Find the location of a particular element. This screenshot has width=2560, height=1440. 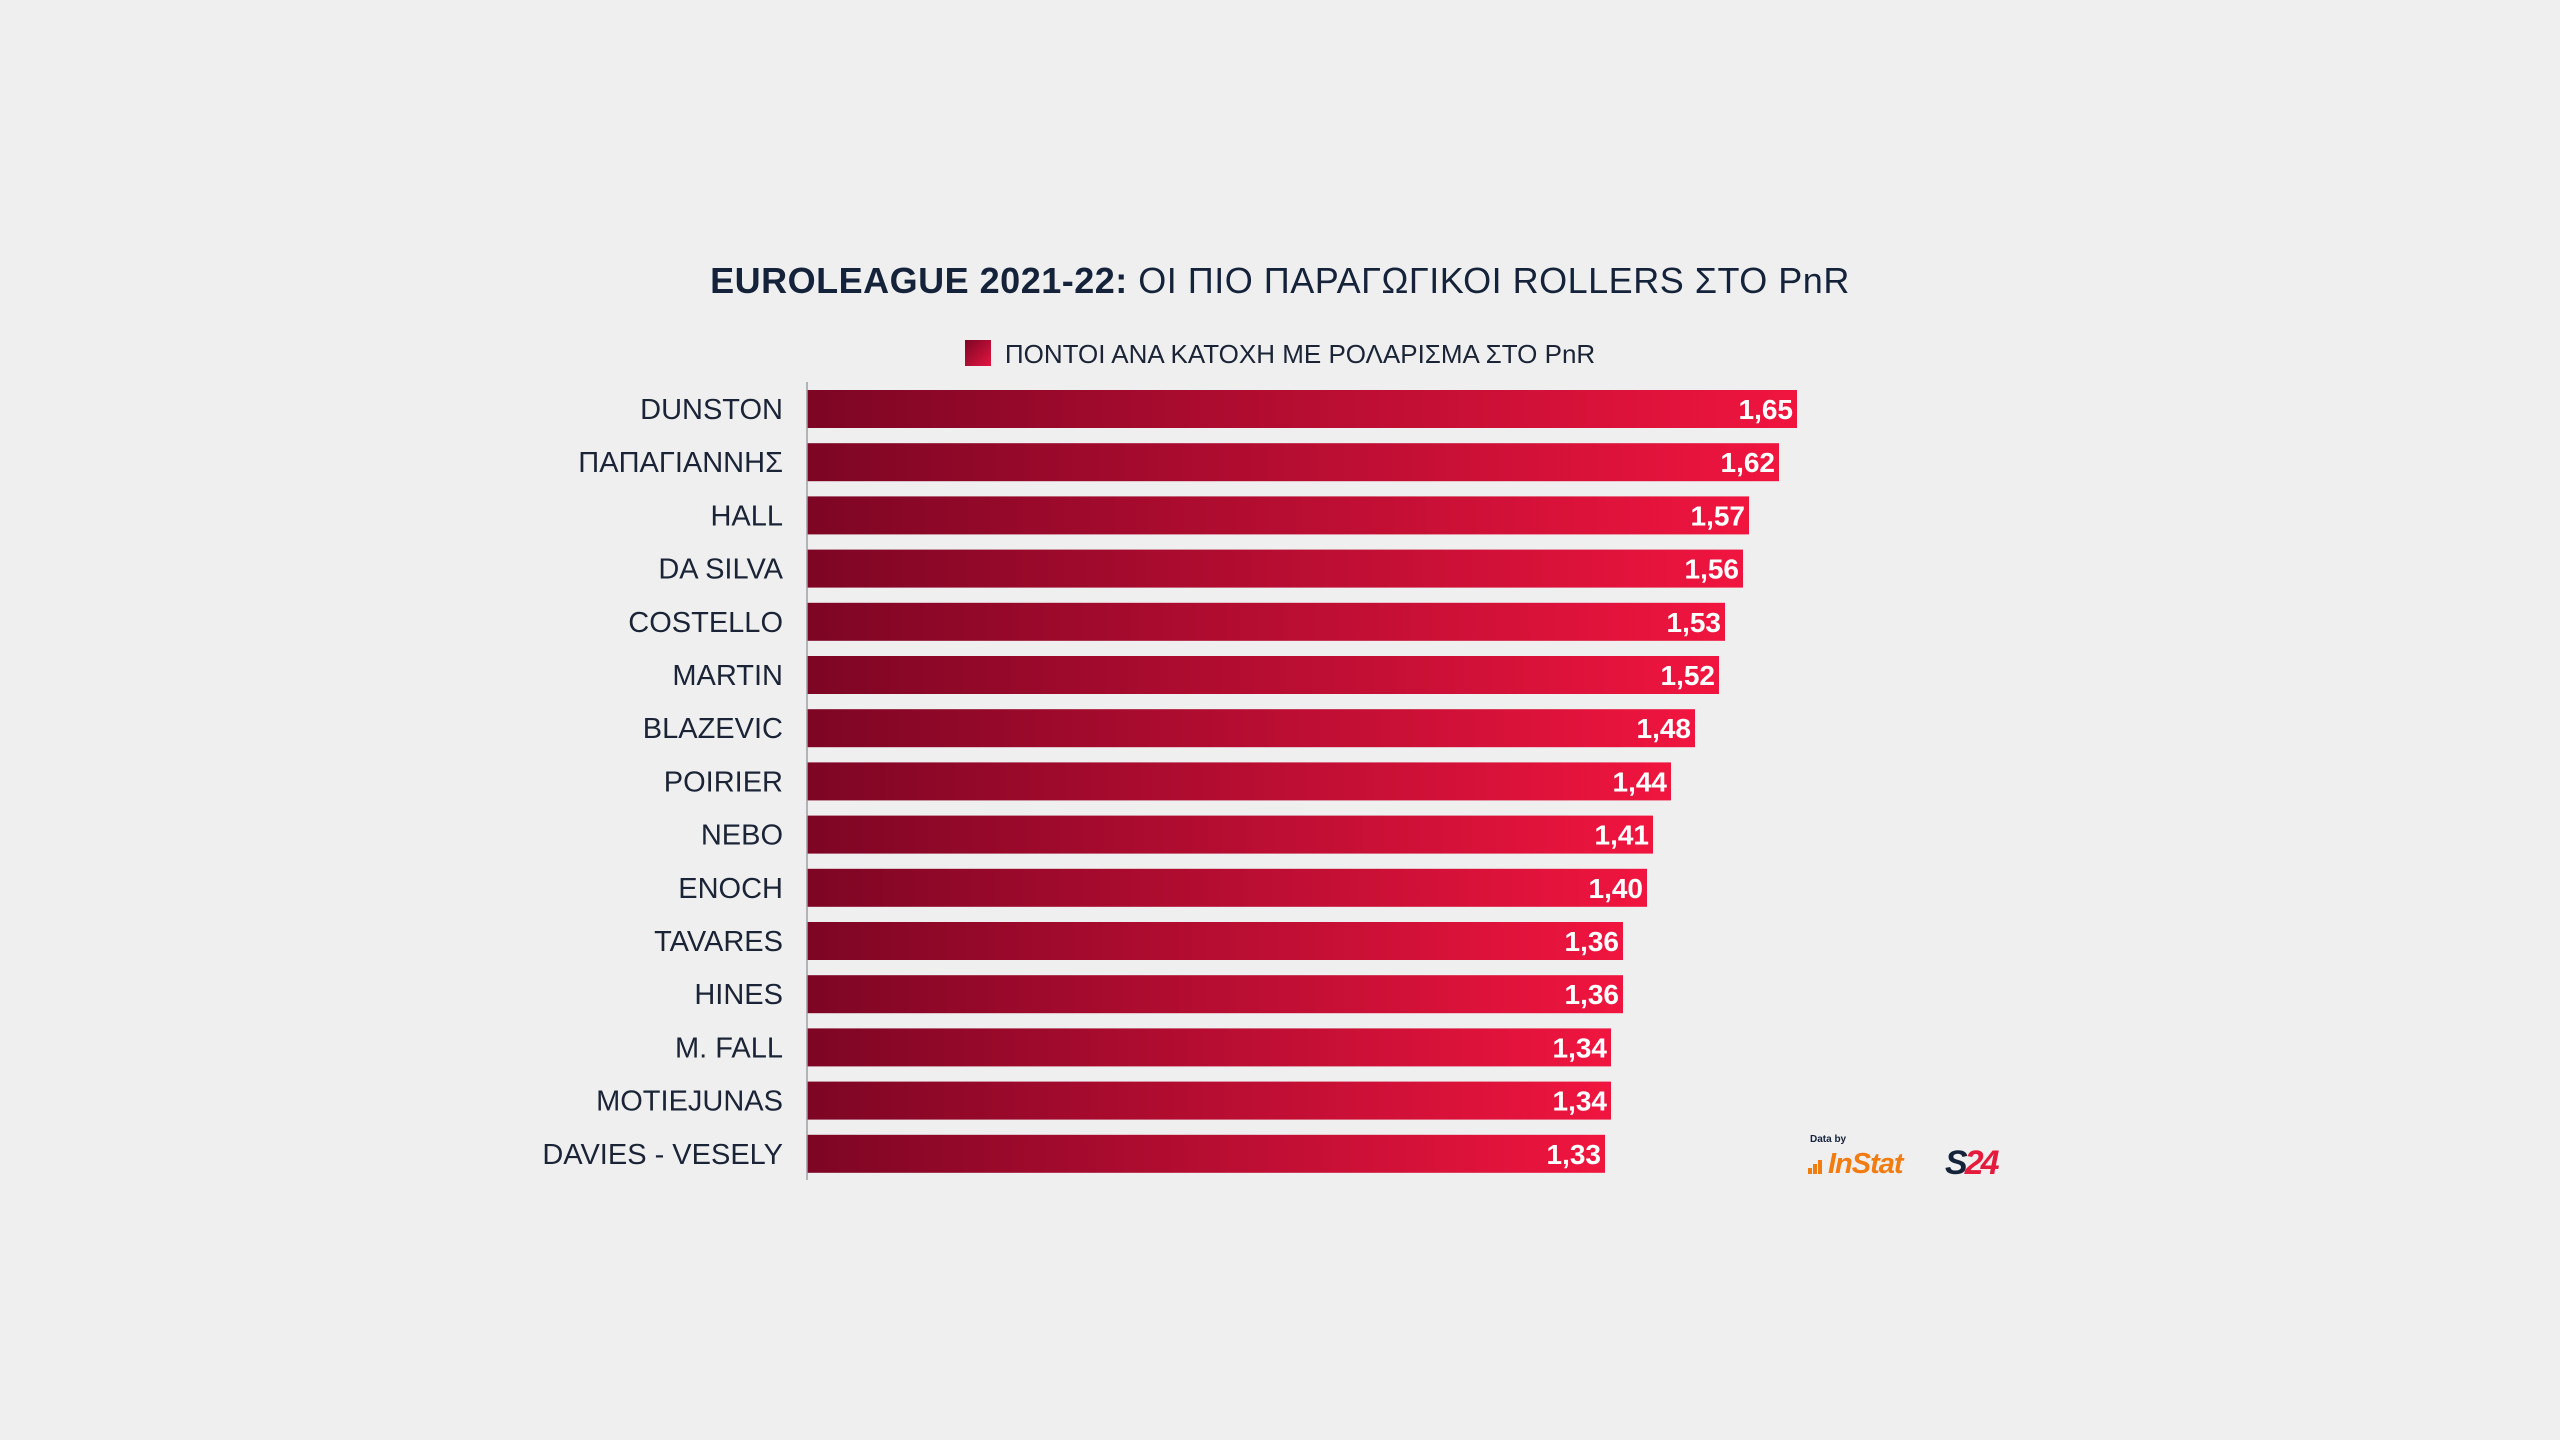

category-label: COSTELLO is located at coordinates (705, 623).